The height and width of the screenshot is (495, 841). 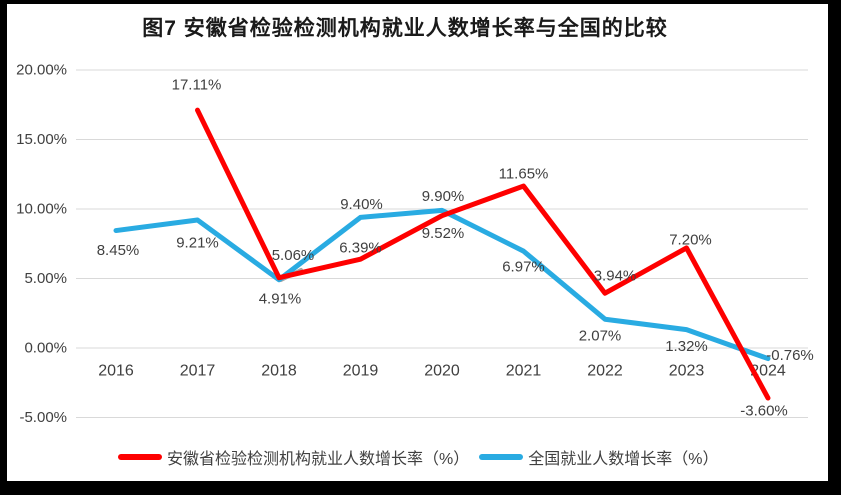 What do you see at coordinates (361, 204) in the screenshot?
I see `data-label-national: 9.40%` at bounding box center [361, 204].